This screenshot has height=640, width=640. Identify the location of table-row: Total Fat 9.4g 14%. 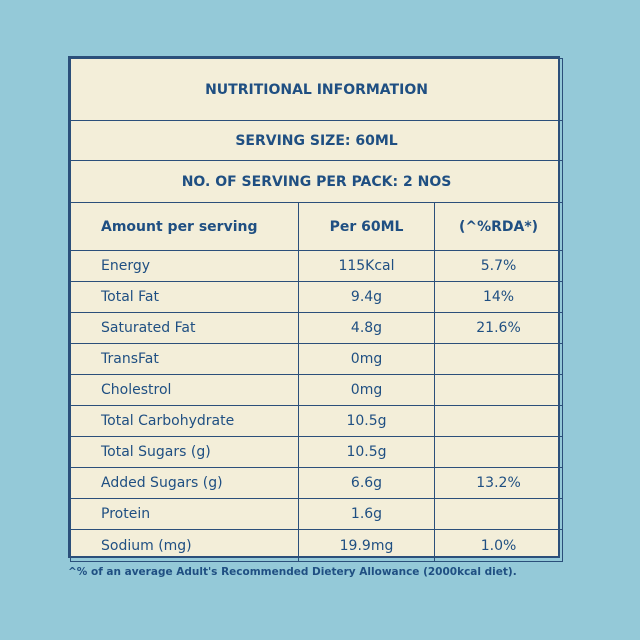
(317, 297).